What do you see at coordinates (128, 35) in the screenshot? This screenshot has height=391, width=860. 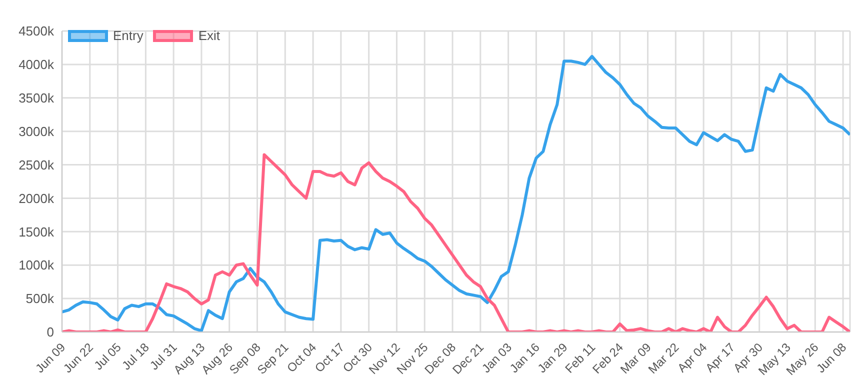 I see `legend-label: Entry` at bounding box center [128, 35].